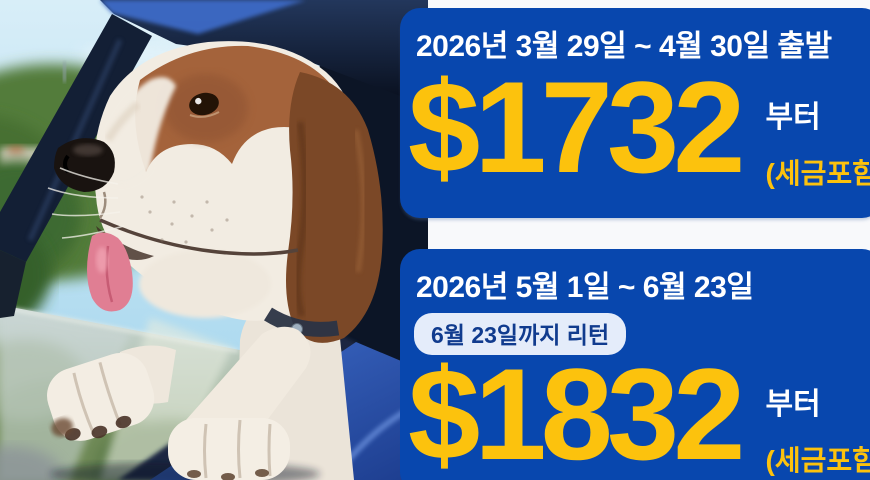  Describe the element at coordinates (624, 46) in the screenshot. I see `offer-date-range: 2026년 3월 29일 ~ 4월 30일 출발` at that location.